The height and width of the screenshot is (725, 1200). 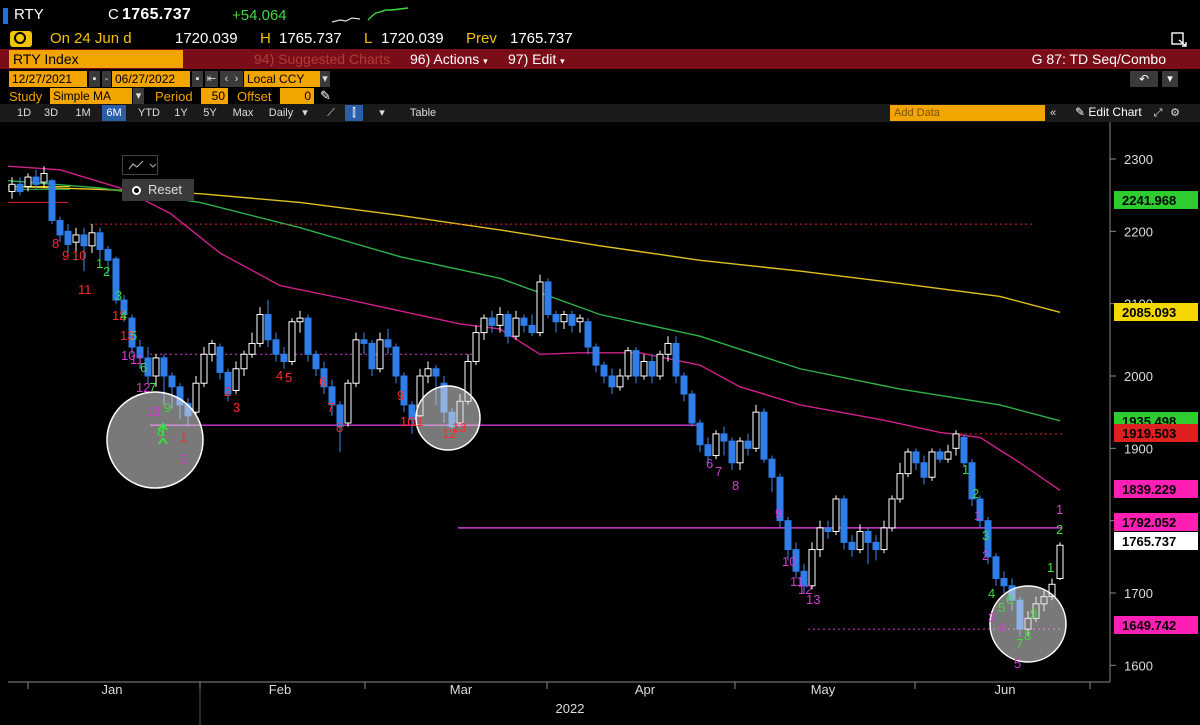 What do you see at coordinates (24, 113) in the screenshot?
I see `range-1d: 1D` at bounding box center [24, 113].